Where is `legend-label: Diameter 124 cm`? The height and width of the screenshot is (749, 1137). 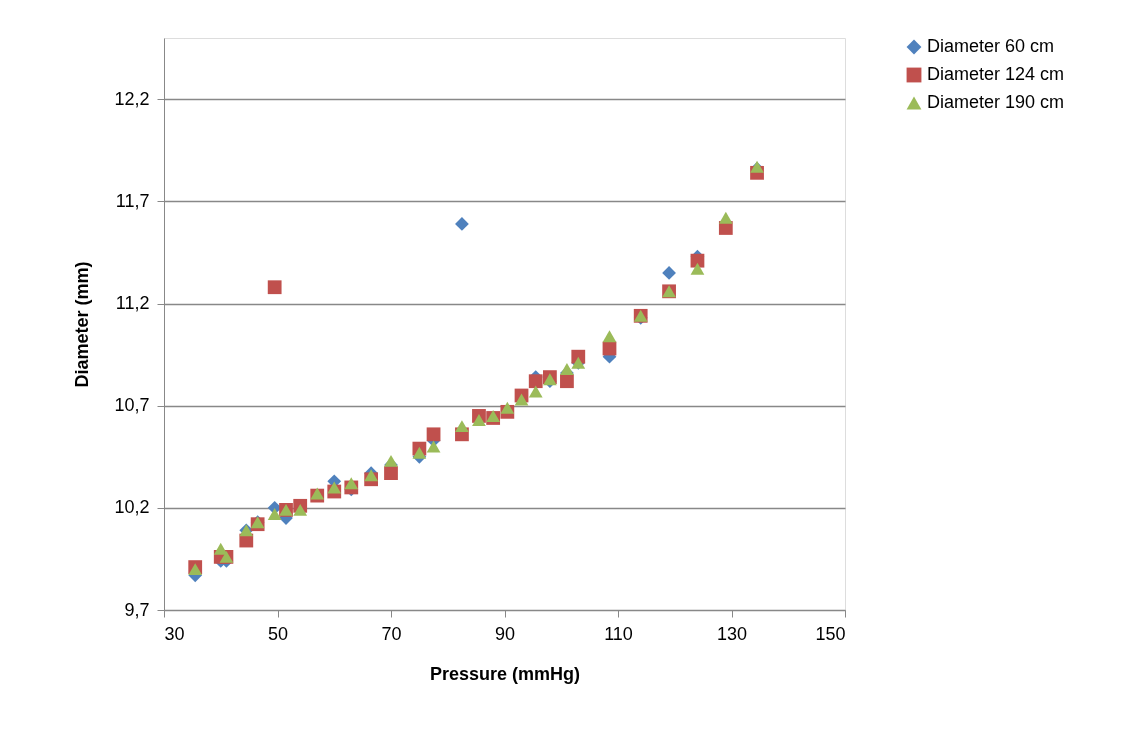
legend-label: Diameter 124 cm is located at coordinates (996, 74).